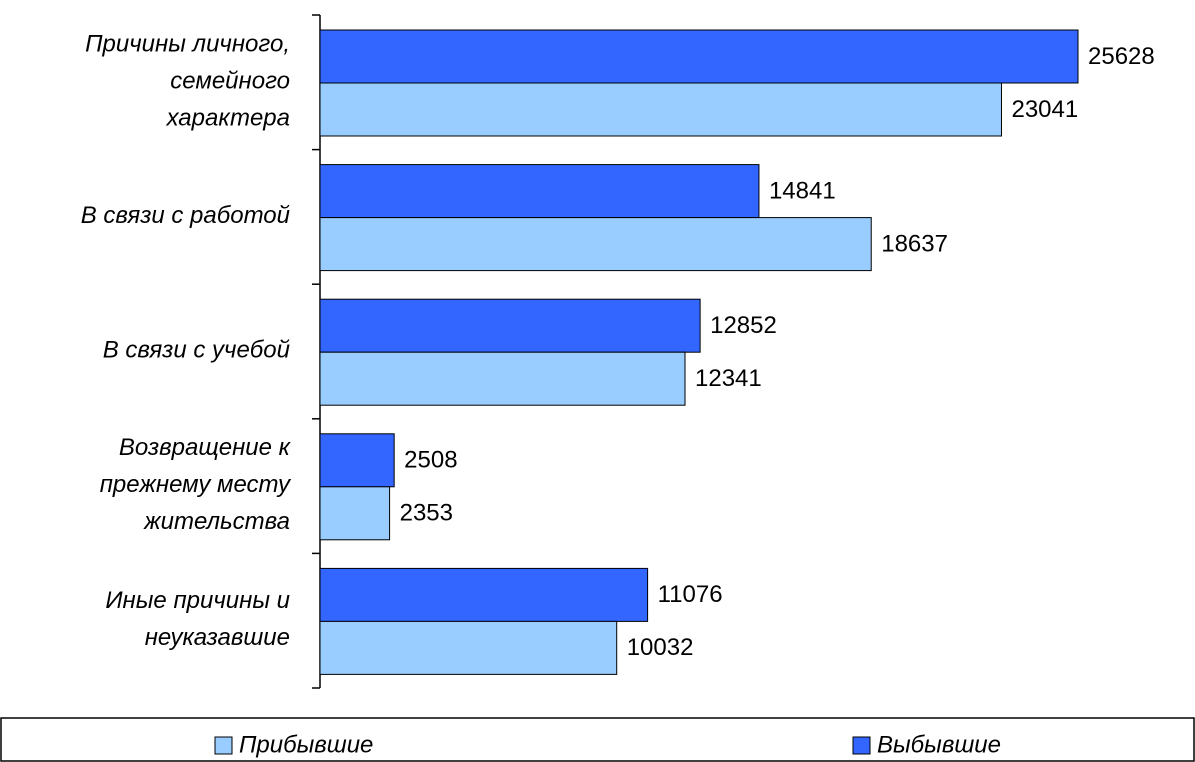 The width and height of the screenshot is (1195, 762). I want to click on category-label: В связи с учебой, so click(196, 350).